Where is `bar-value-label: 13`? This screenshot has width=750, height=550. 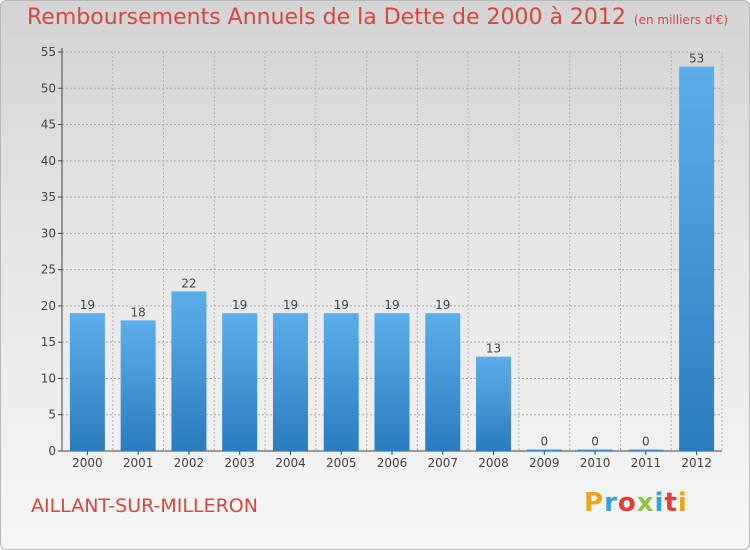 bar-value-label: 13 is located at coordinates (493, 349).